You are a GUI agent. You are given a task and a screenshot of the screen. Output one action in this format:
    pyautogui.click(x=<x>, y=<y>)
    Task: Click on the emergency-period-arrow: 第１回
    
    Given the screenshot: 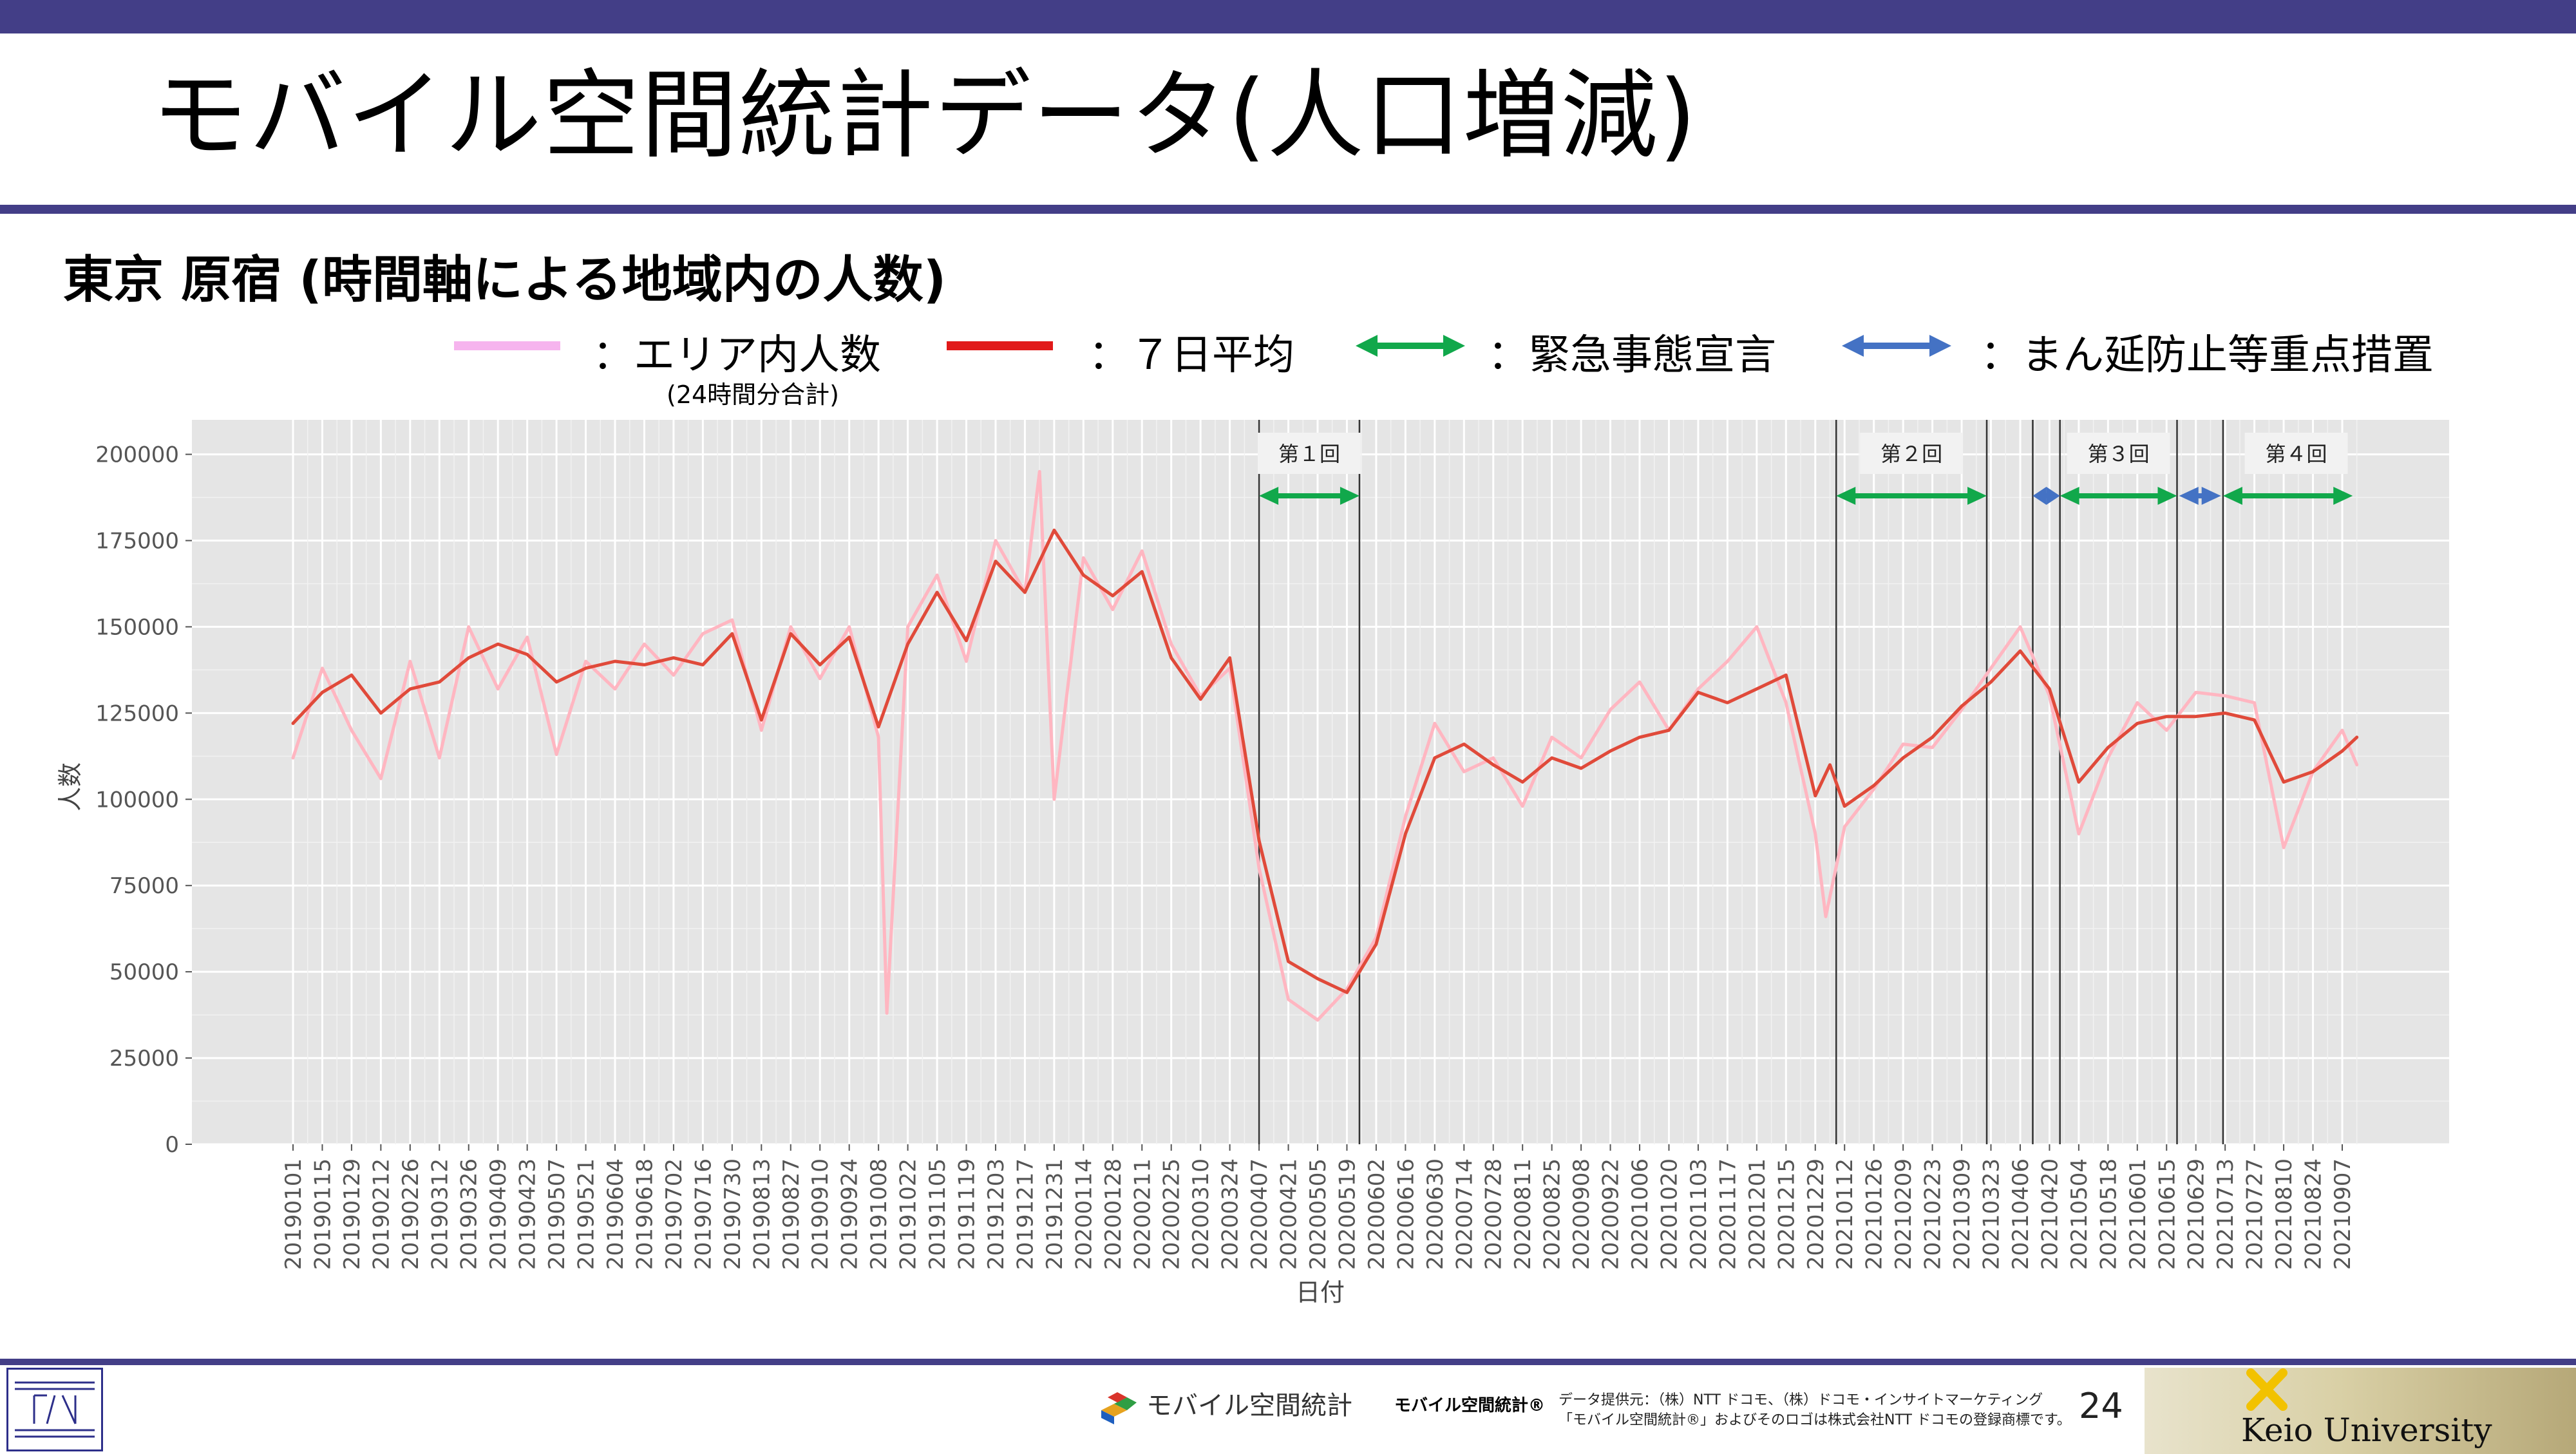 What is the action you would take?
    pyautogui.click(x=1309, y=469)
    